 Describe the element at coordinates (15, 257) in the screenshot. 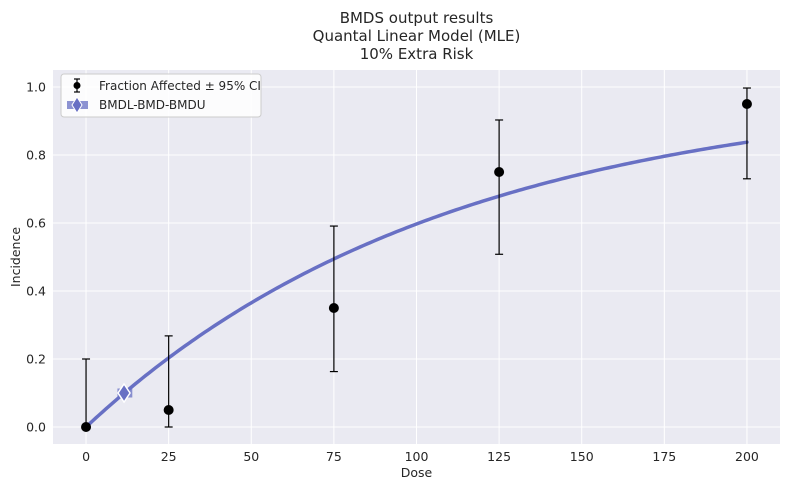

I see `y-axis-label: Incidence` at that location.